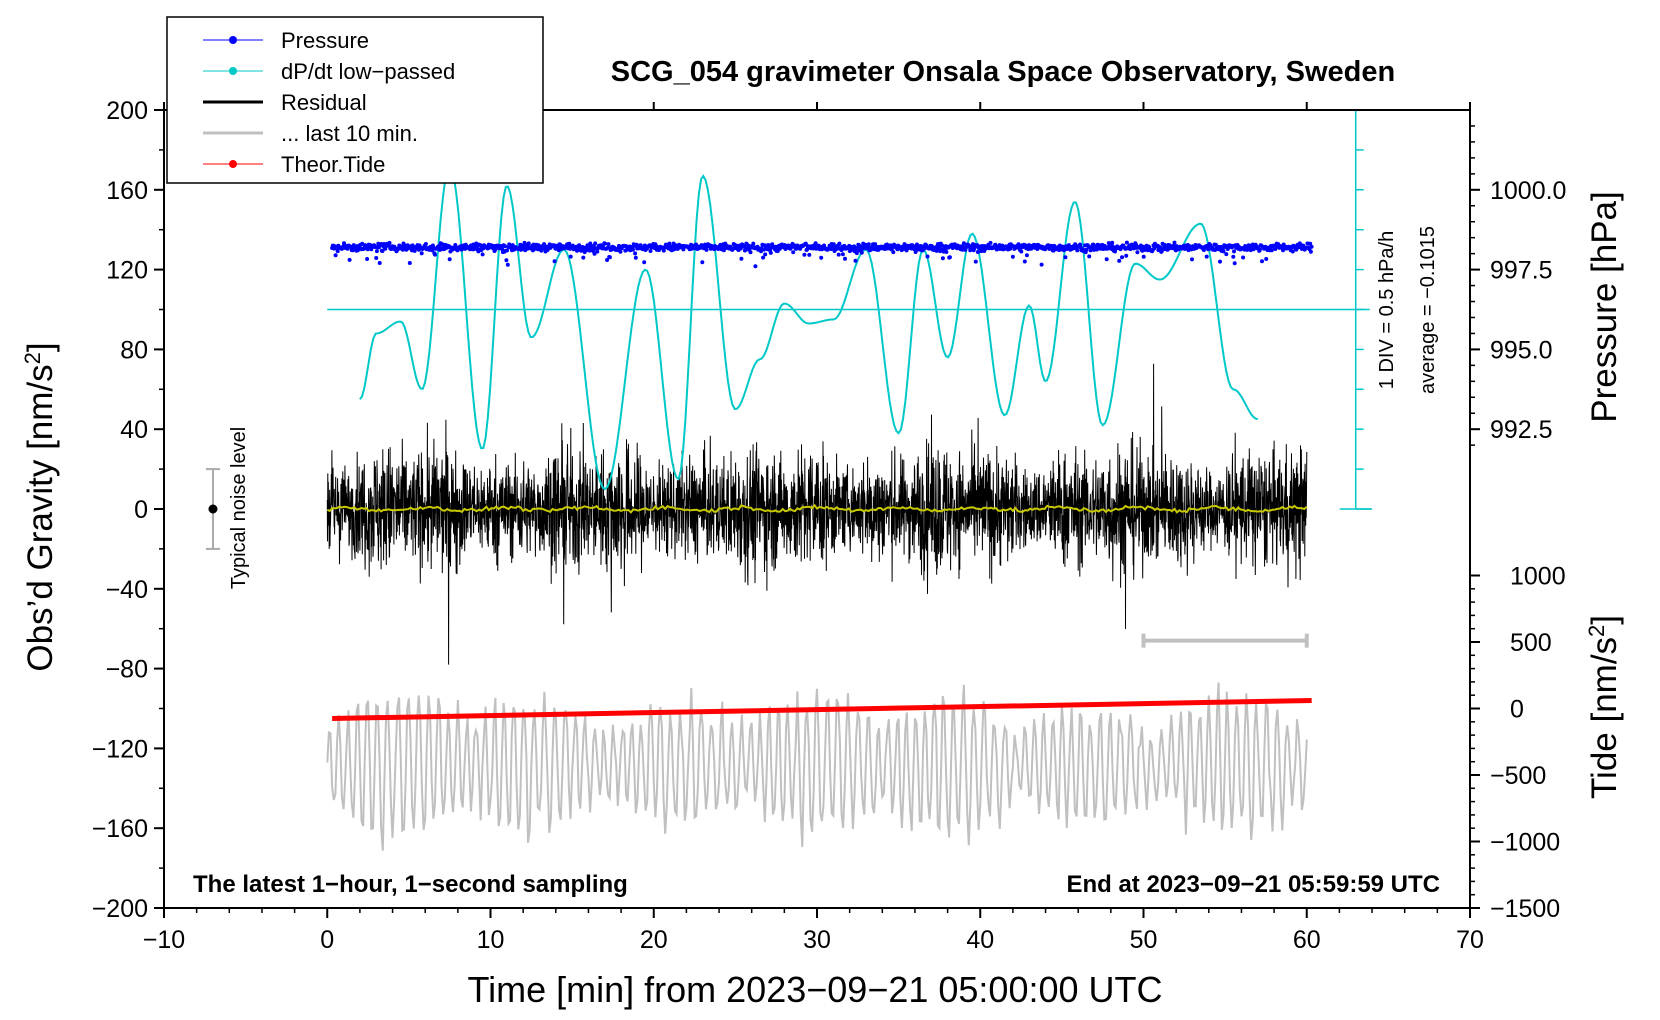 This screenshot has height=1020, width=1660. I want to click on y-tick-label: 160, so click(127, 191).